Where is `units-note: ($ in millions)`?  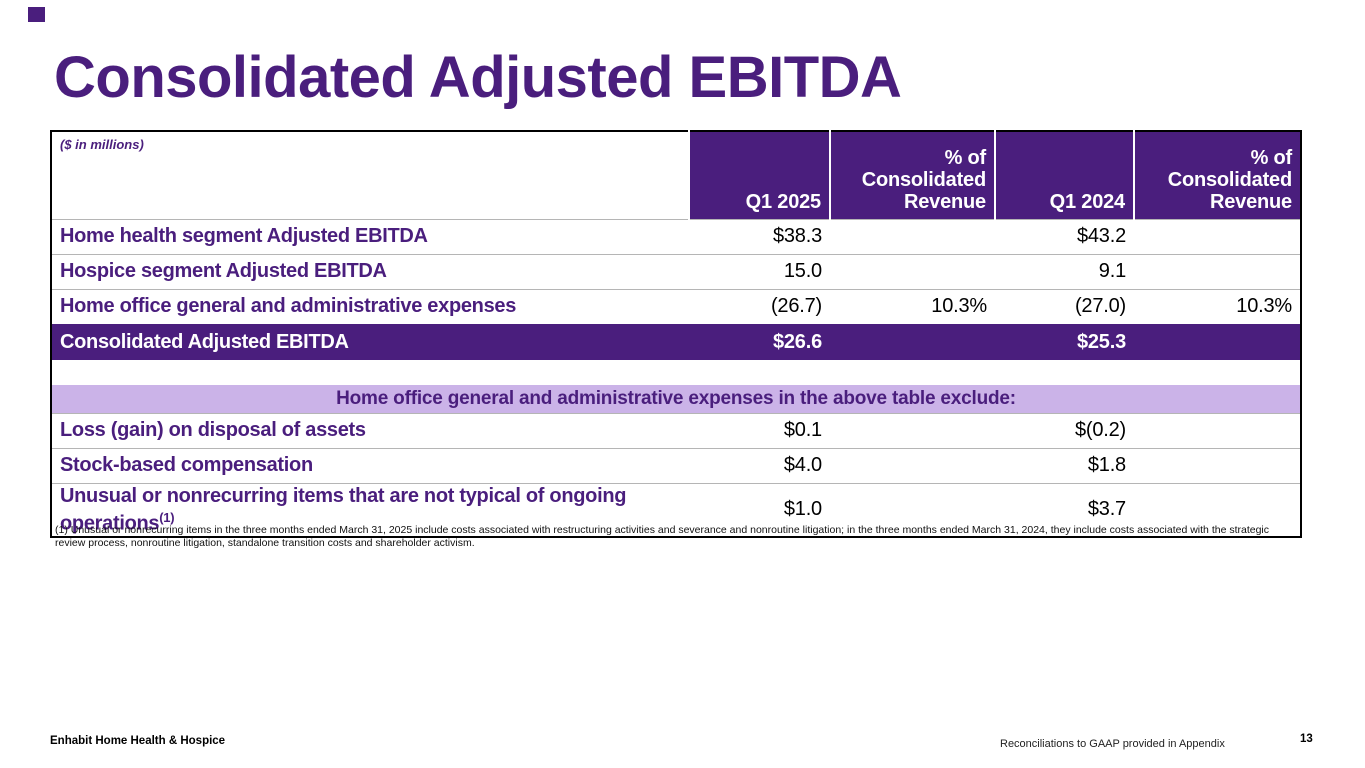
units-note: ($ in millions) is located at coordinates (370, 175).